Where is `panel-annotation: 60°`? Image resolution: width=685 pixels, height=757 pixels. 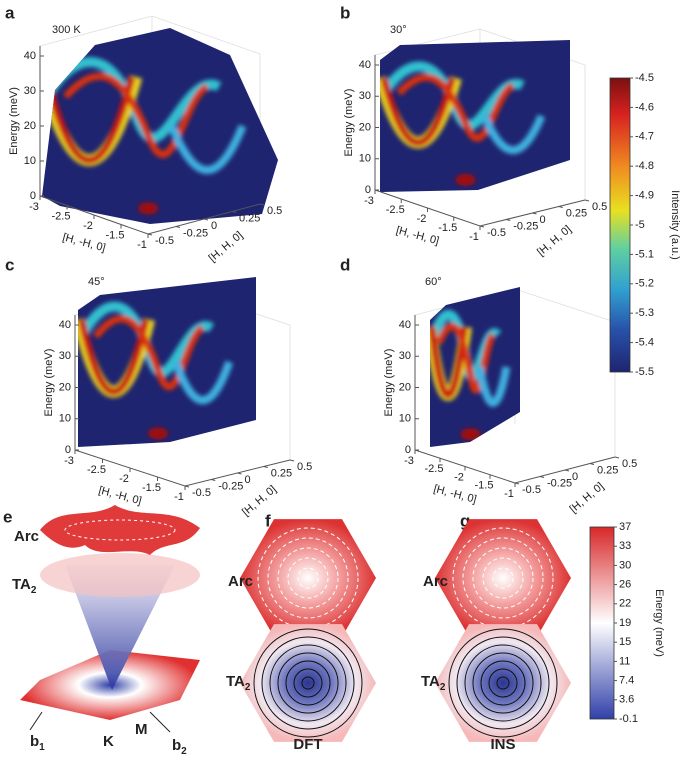 panel-annotation: 60° is located at coordinates (433, 282).